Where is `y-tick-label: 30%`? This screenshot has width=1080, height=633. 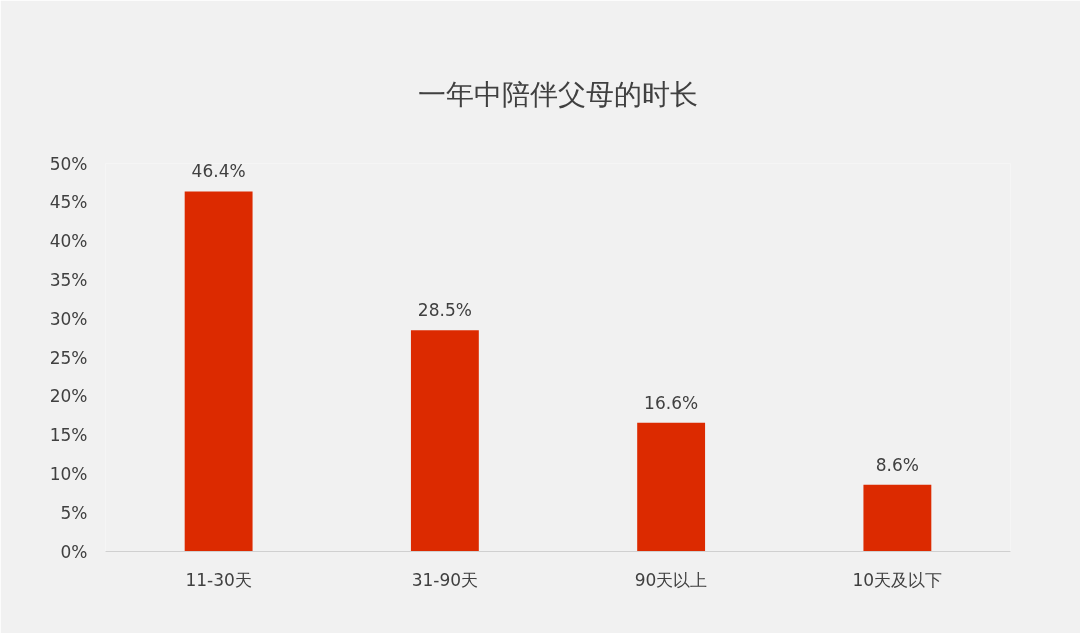
y-tick-label: 30% is located at coordinates (68, 318).